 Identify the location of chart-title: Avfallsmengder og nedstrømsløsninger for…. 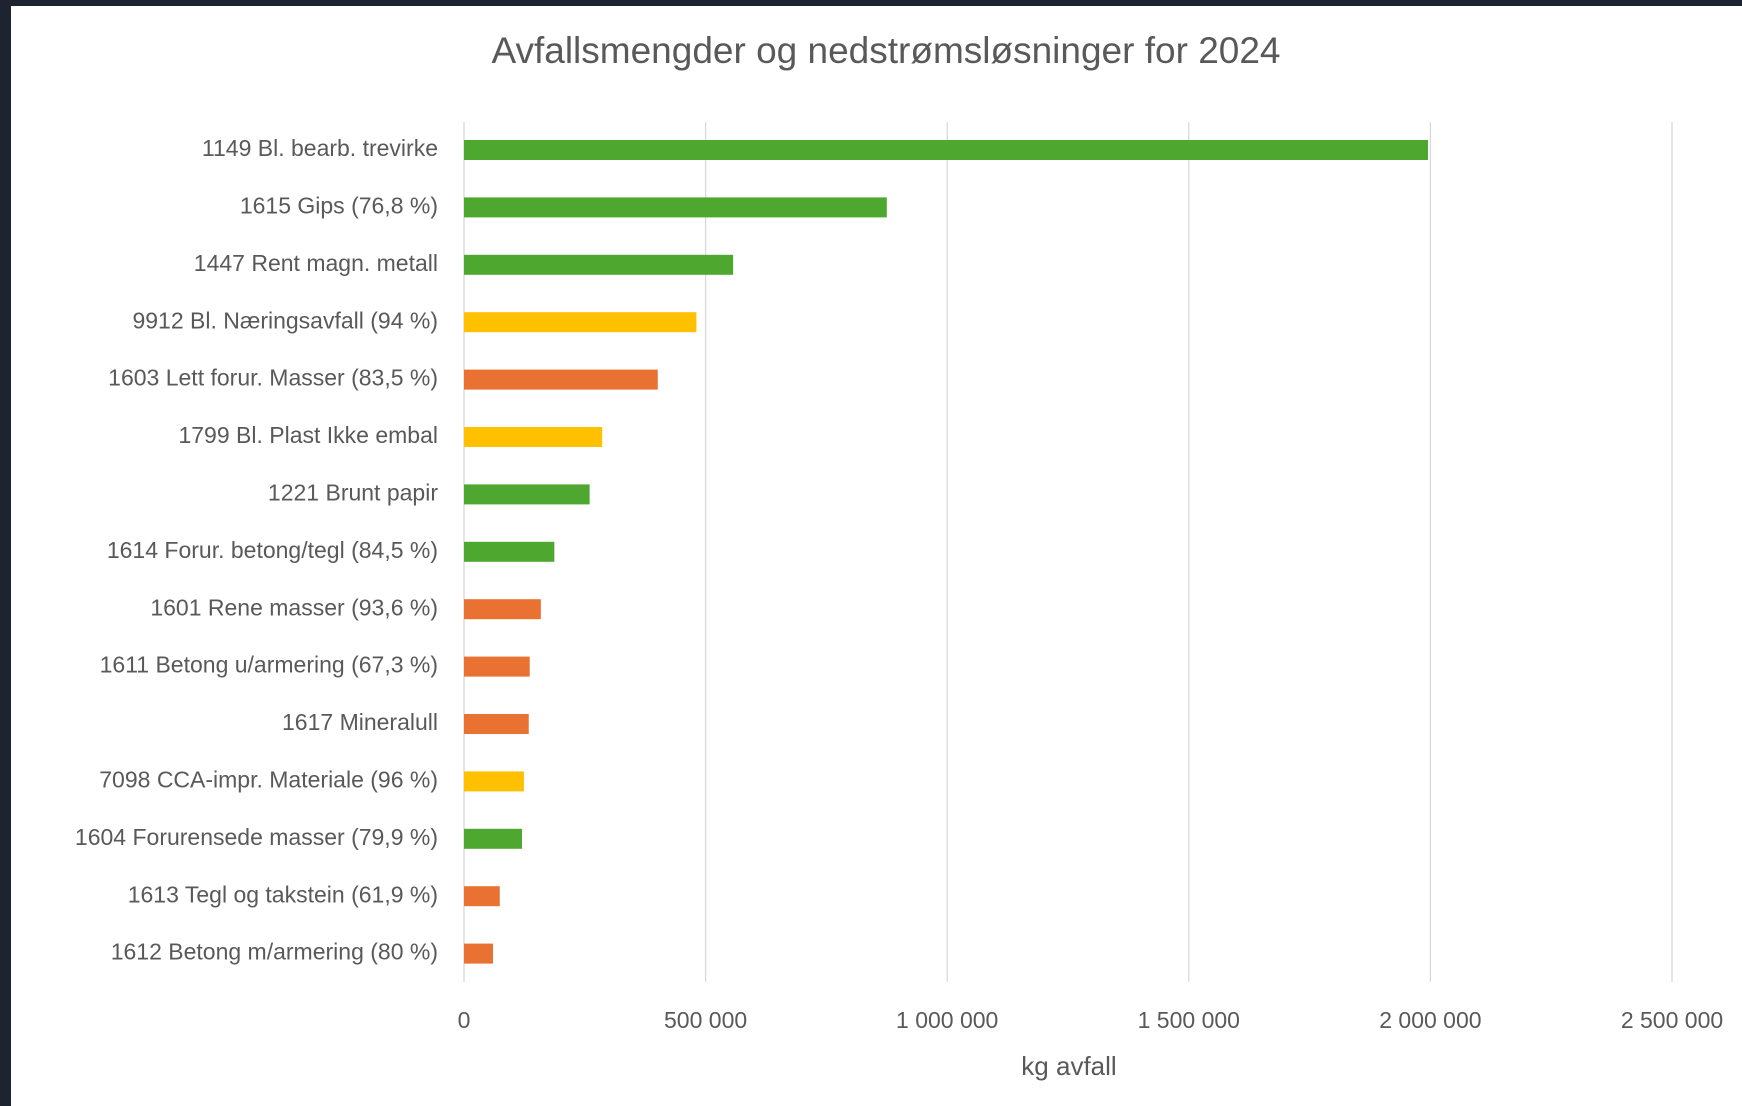
(885, 50).